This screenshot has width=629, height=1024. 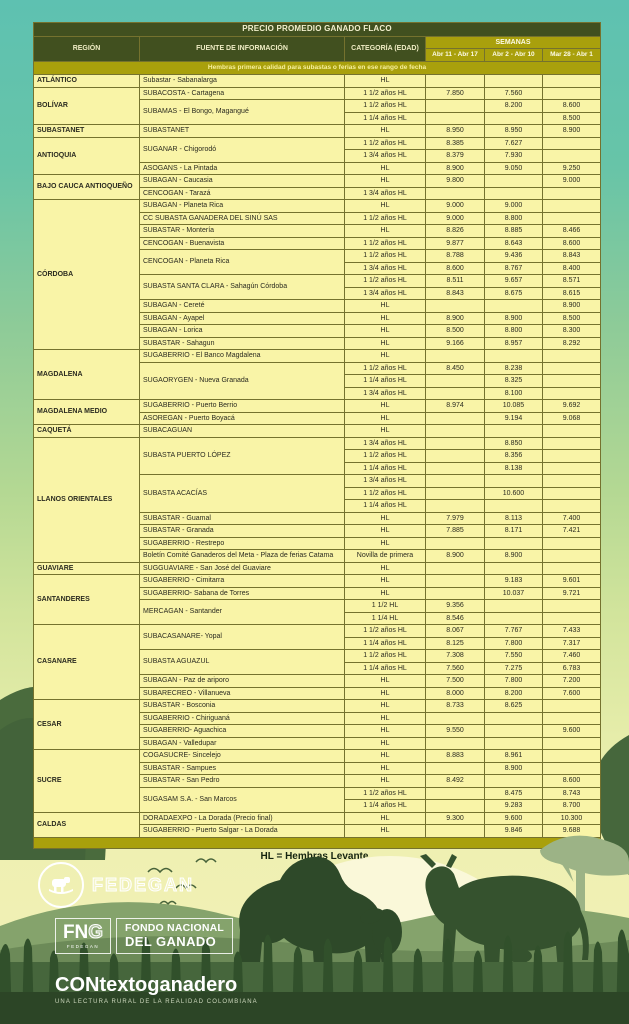 What do you see at coordinates (86, 131) in the screenshot?
I see `region-cell: SUBASTANET` at bounding box center [86, 131].